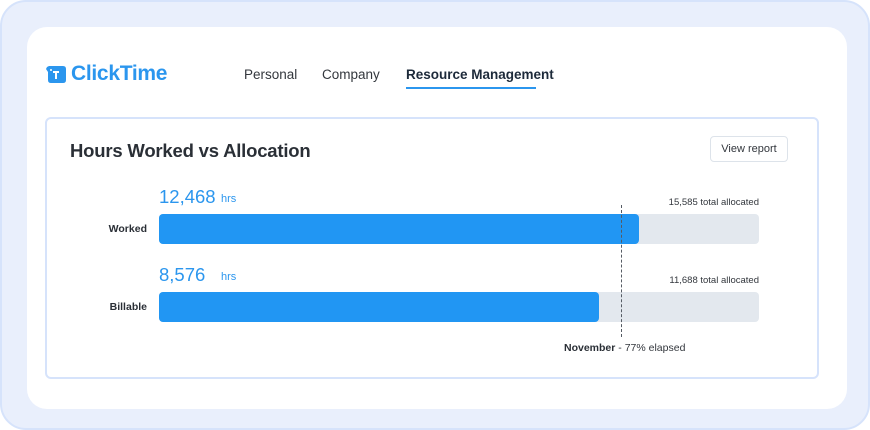  Describe the element at coordinates (351, 74) in the screenshot. I see `nav-company: Company` at that location.